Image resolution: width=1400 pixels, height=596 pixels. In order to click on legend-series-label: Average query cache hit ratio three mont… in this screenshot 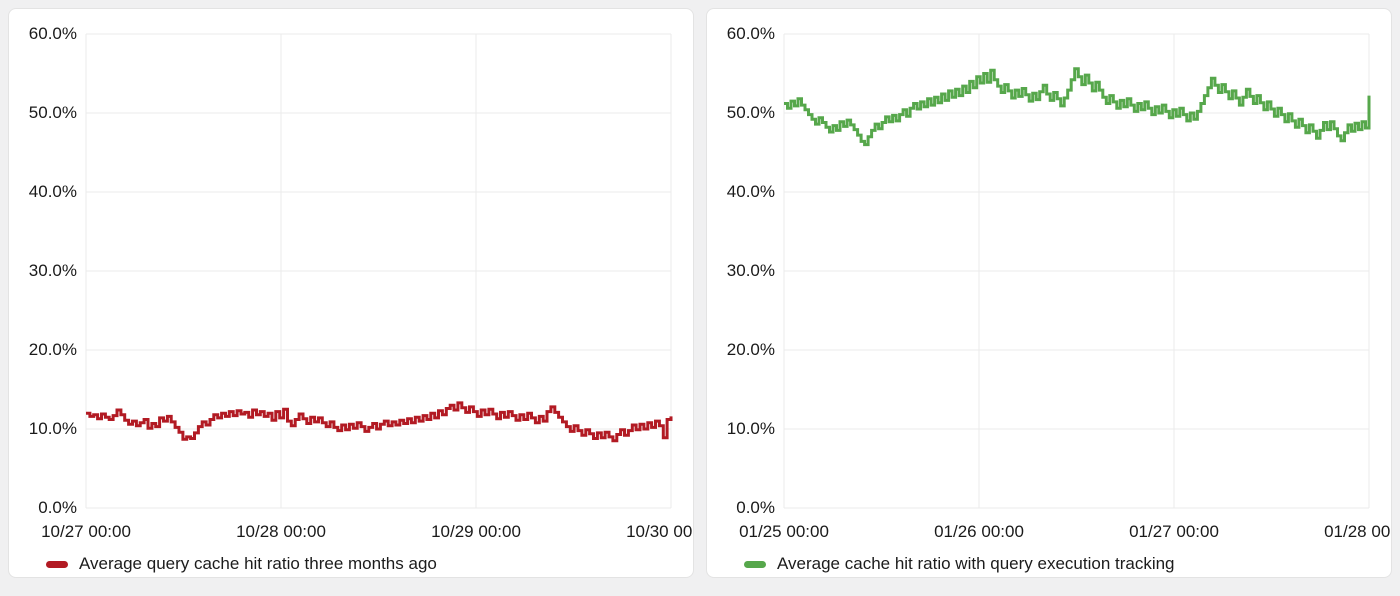, I will do `click(258, 563)`.